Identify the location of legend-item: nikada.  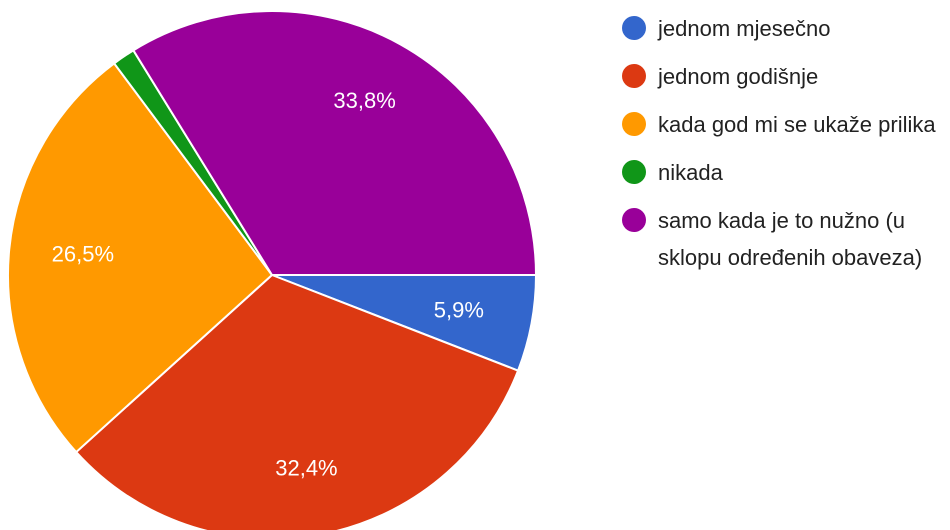
(786, 172).